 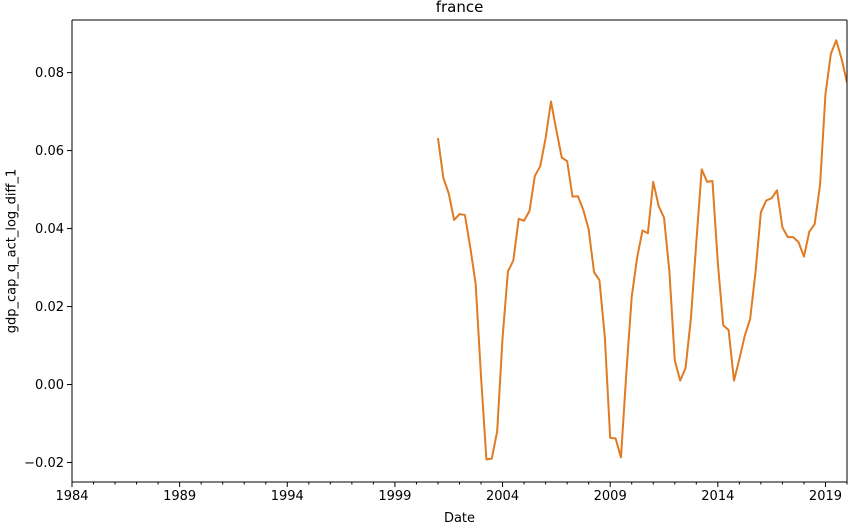 I want to click on y-tick-label: 0.02, so click(x=49, y=307).